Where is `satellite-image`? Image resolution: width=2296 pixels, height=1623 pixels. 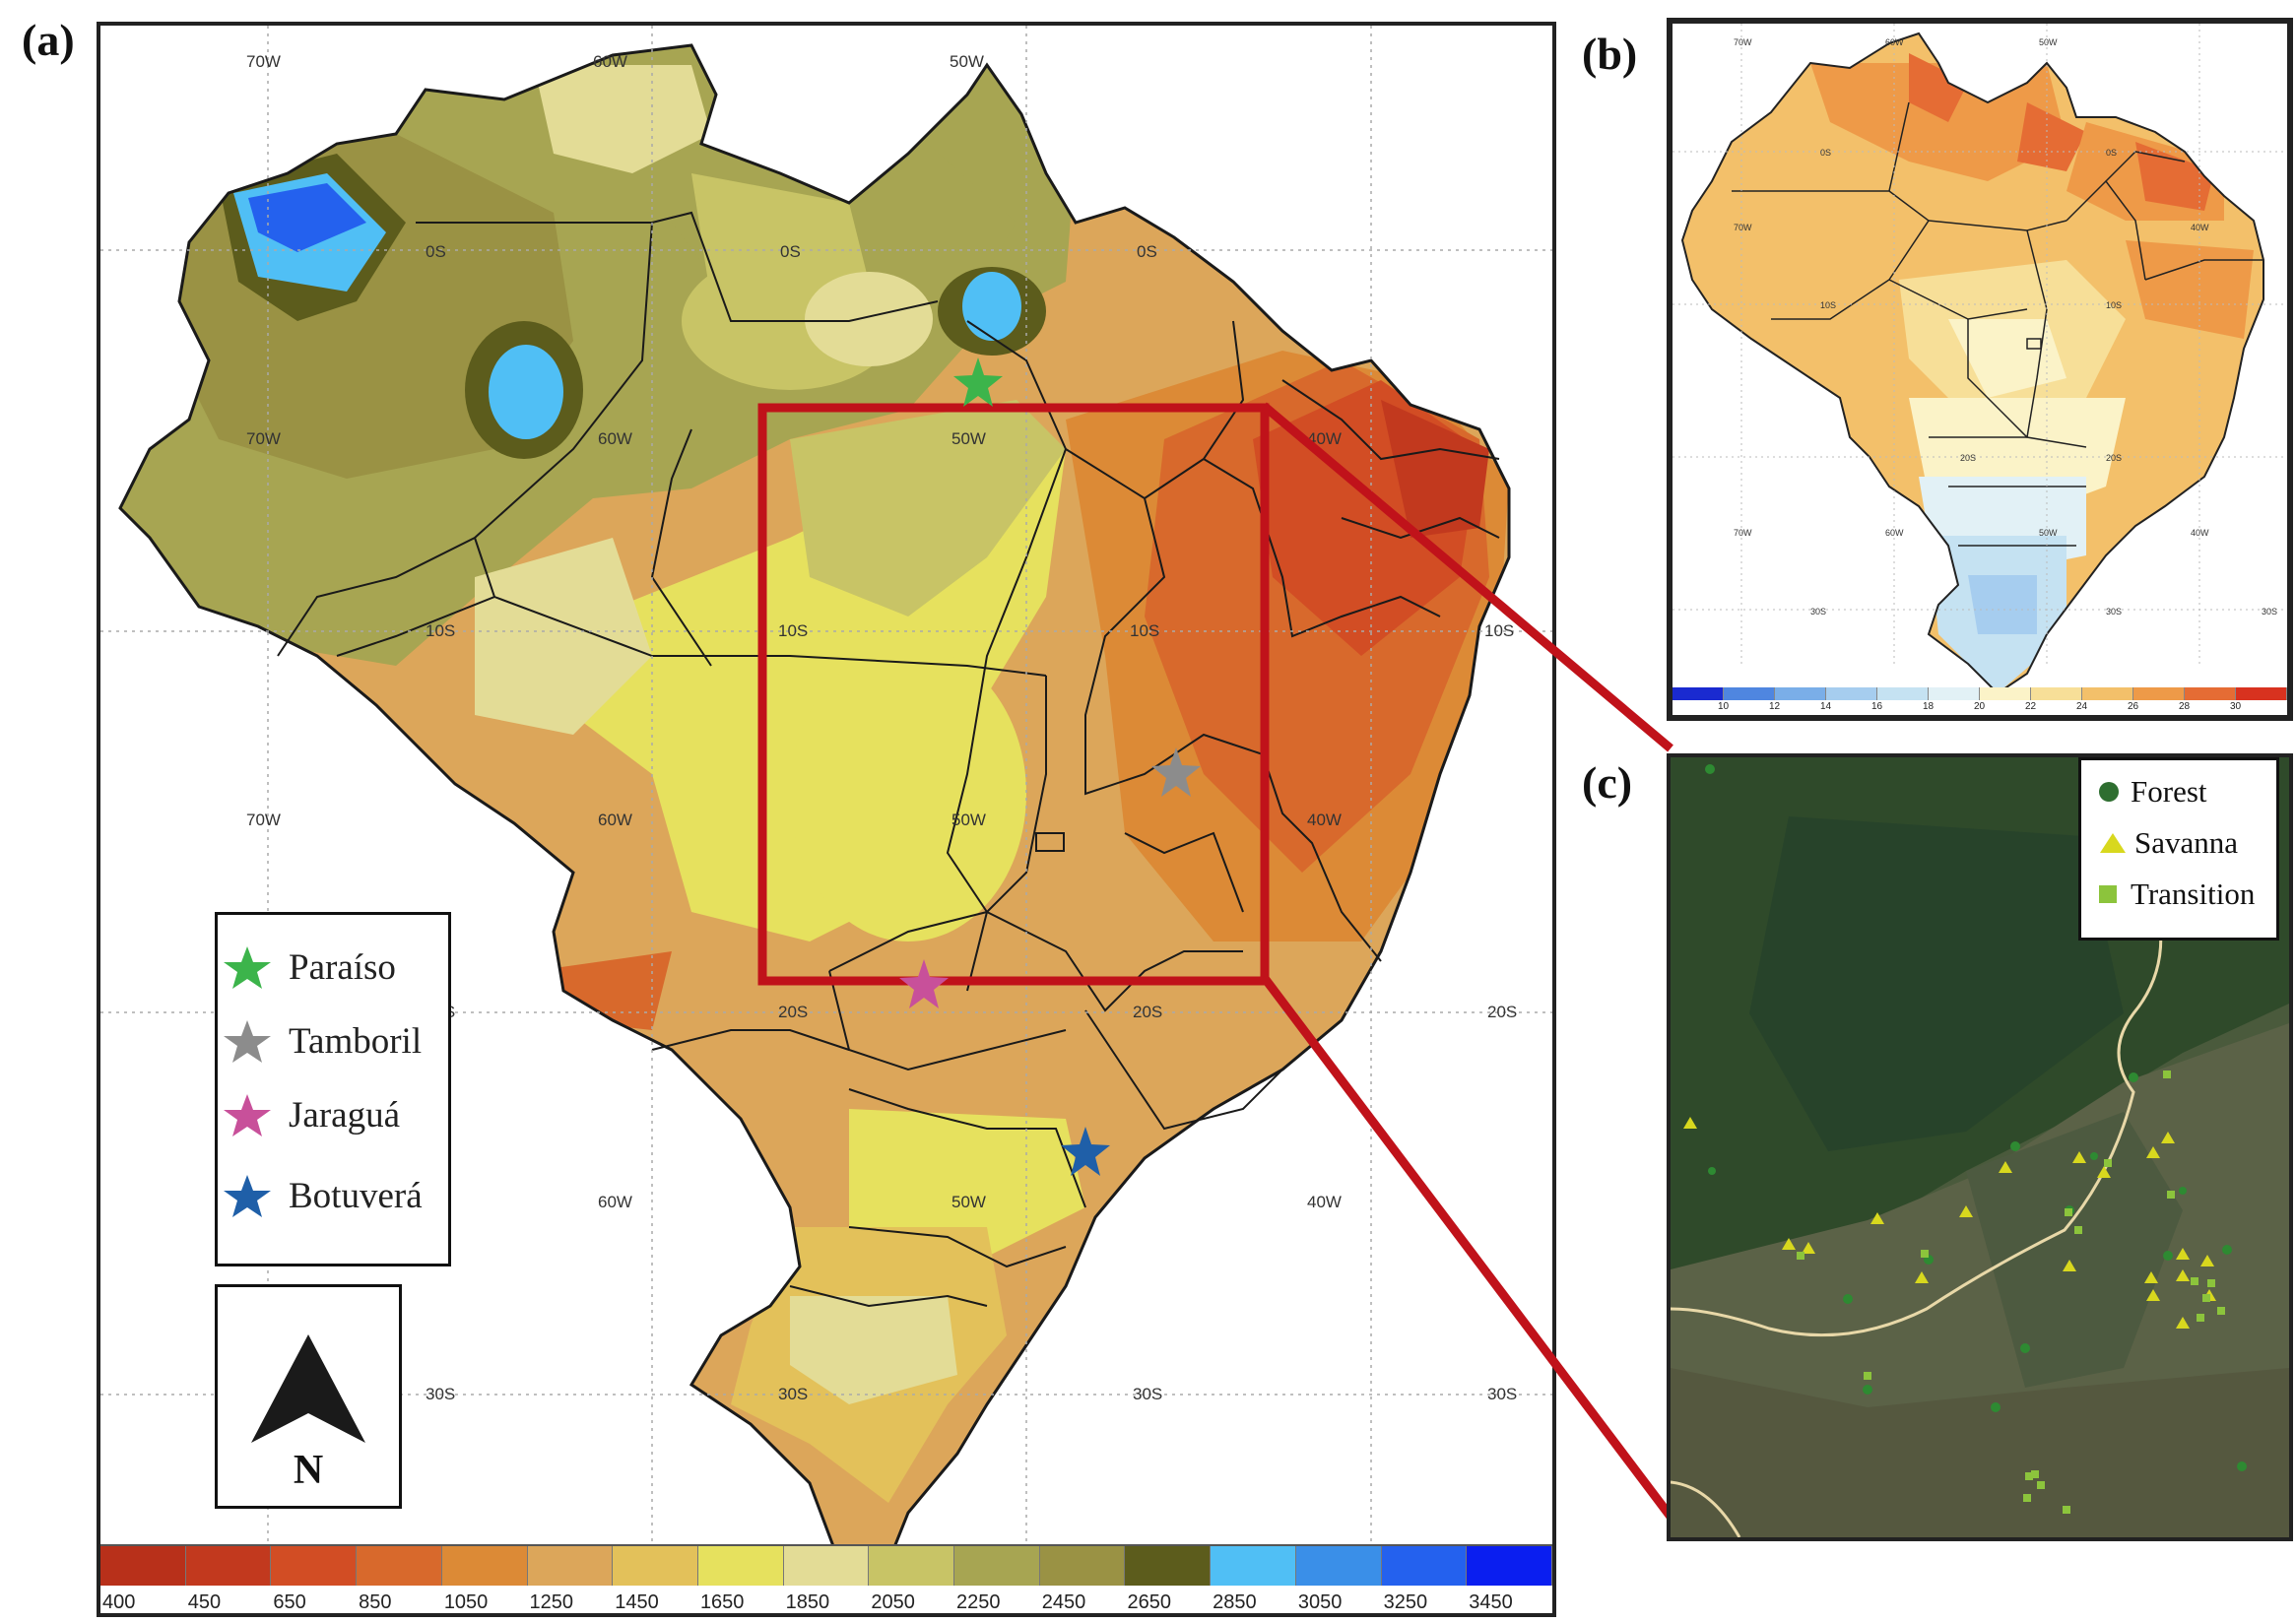 satellite-image is located at coordinates (1980, 1147).